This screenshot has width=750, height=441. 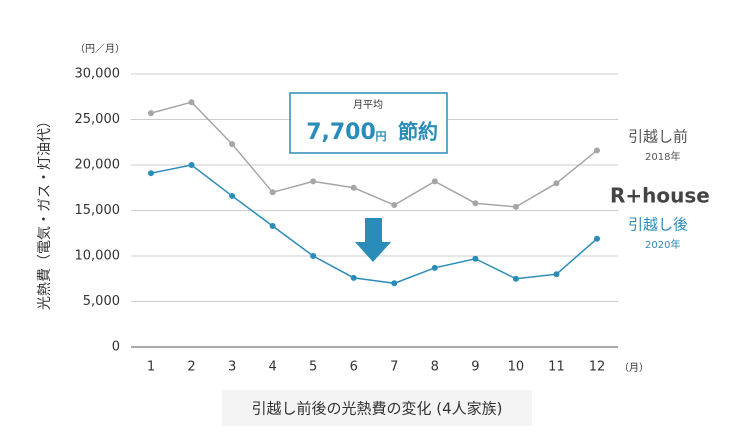 I want to click on x-tick-label: 7, so click(x=394, y=367).